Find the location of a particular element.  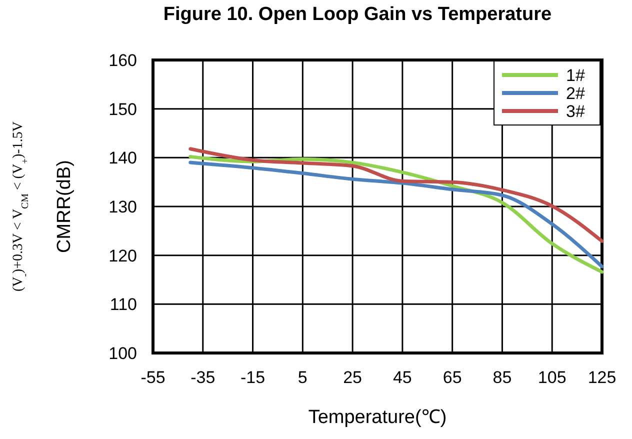

y-tick-label: 140 is located at coordinates (122, 158).